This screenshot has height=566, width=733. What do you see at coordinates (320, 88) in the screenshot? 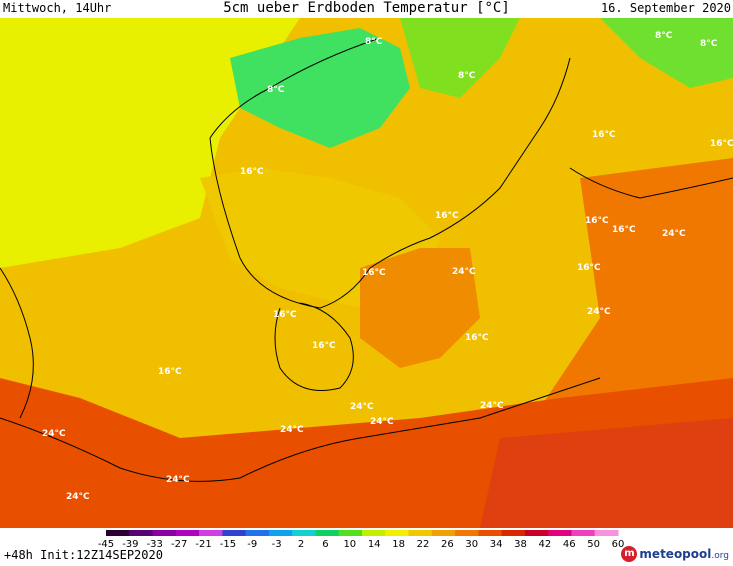
I see `zone-green-norway` at bounding box center [320, 88].